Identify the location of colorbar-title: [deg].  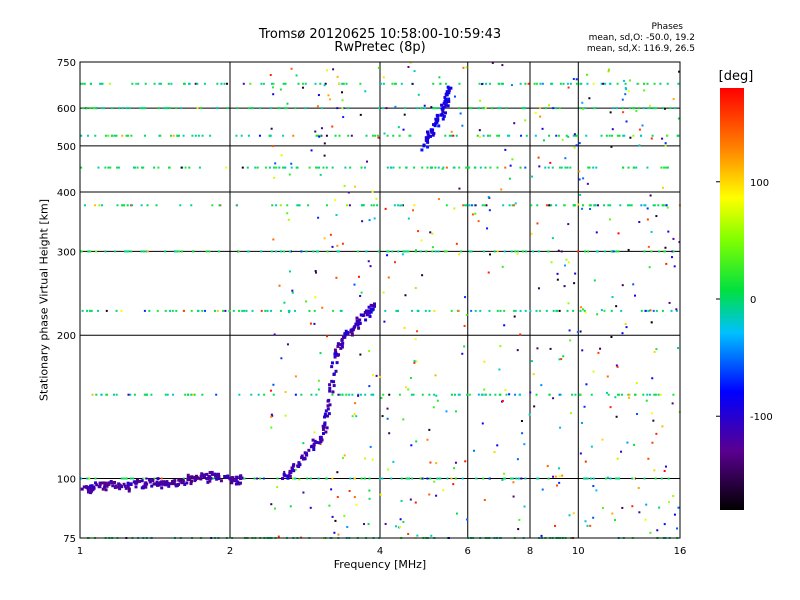
(736, 76).